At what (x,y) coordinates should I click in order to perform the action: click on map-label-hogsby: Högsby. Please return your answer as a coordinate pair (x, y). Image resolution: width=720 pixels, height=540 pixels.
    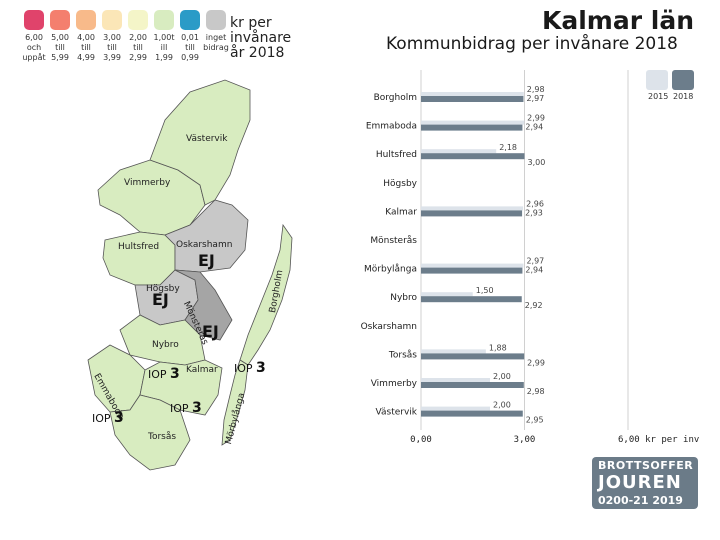
    Looking at the image, I should click on (163, 289).